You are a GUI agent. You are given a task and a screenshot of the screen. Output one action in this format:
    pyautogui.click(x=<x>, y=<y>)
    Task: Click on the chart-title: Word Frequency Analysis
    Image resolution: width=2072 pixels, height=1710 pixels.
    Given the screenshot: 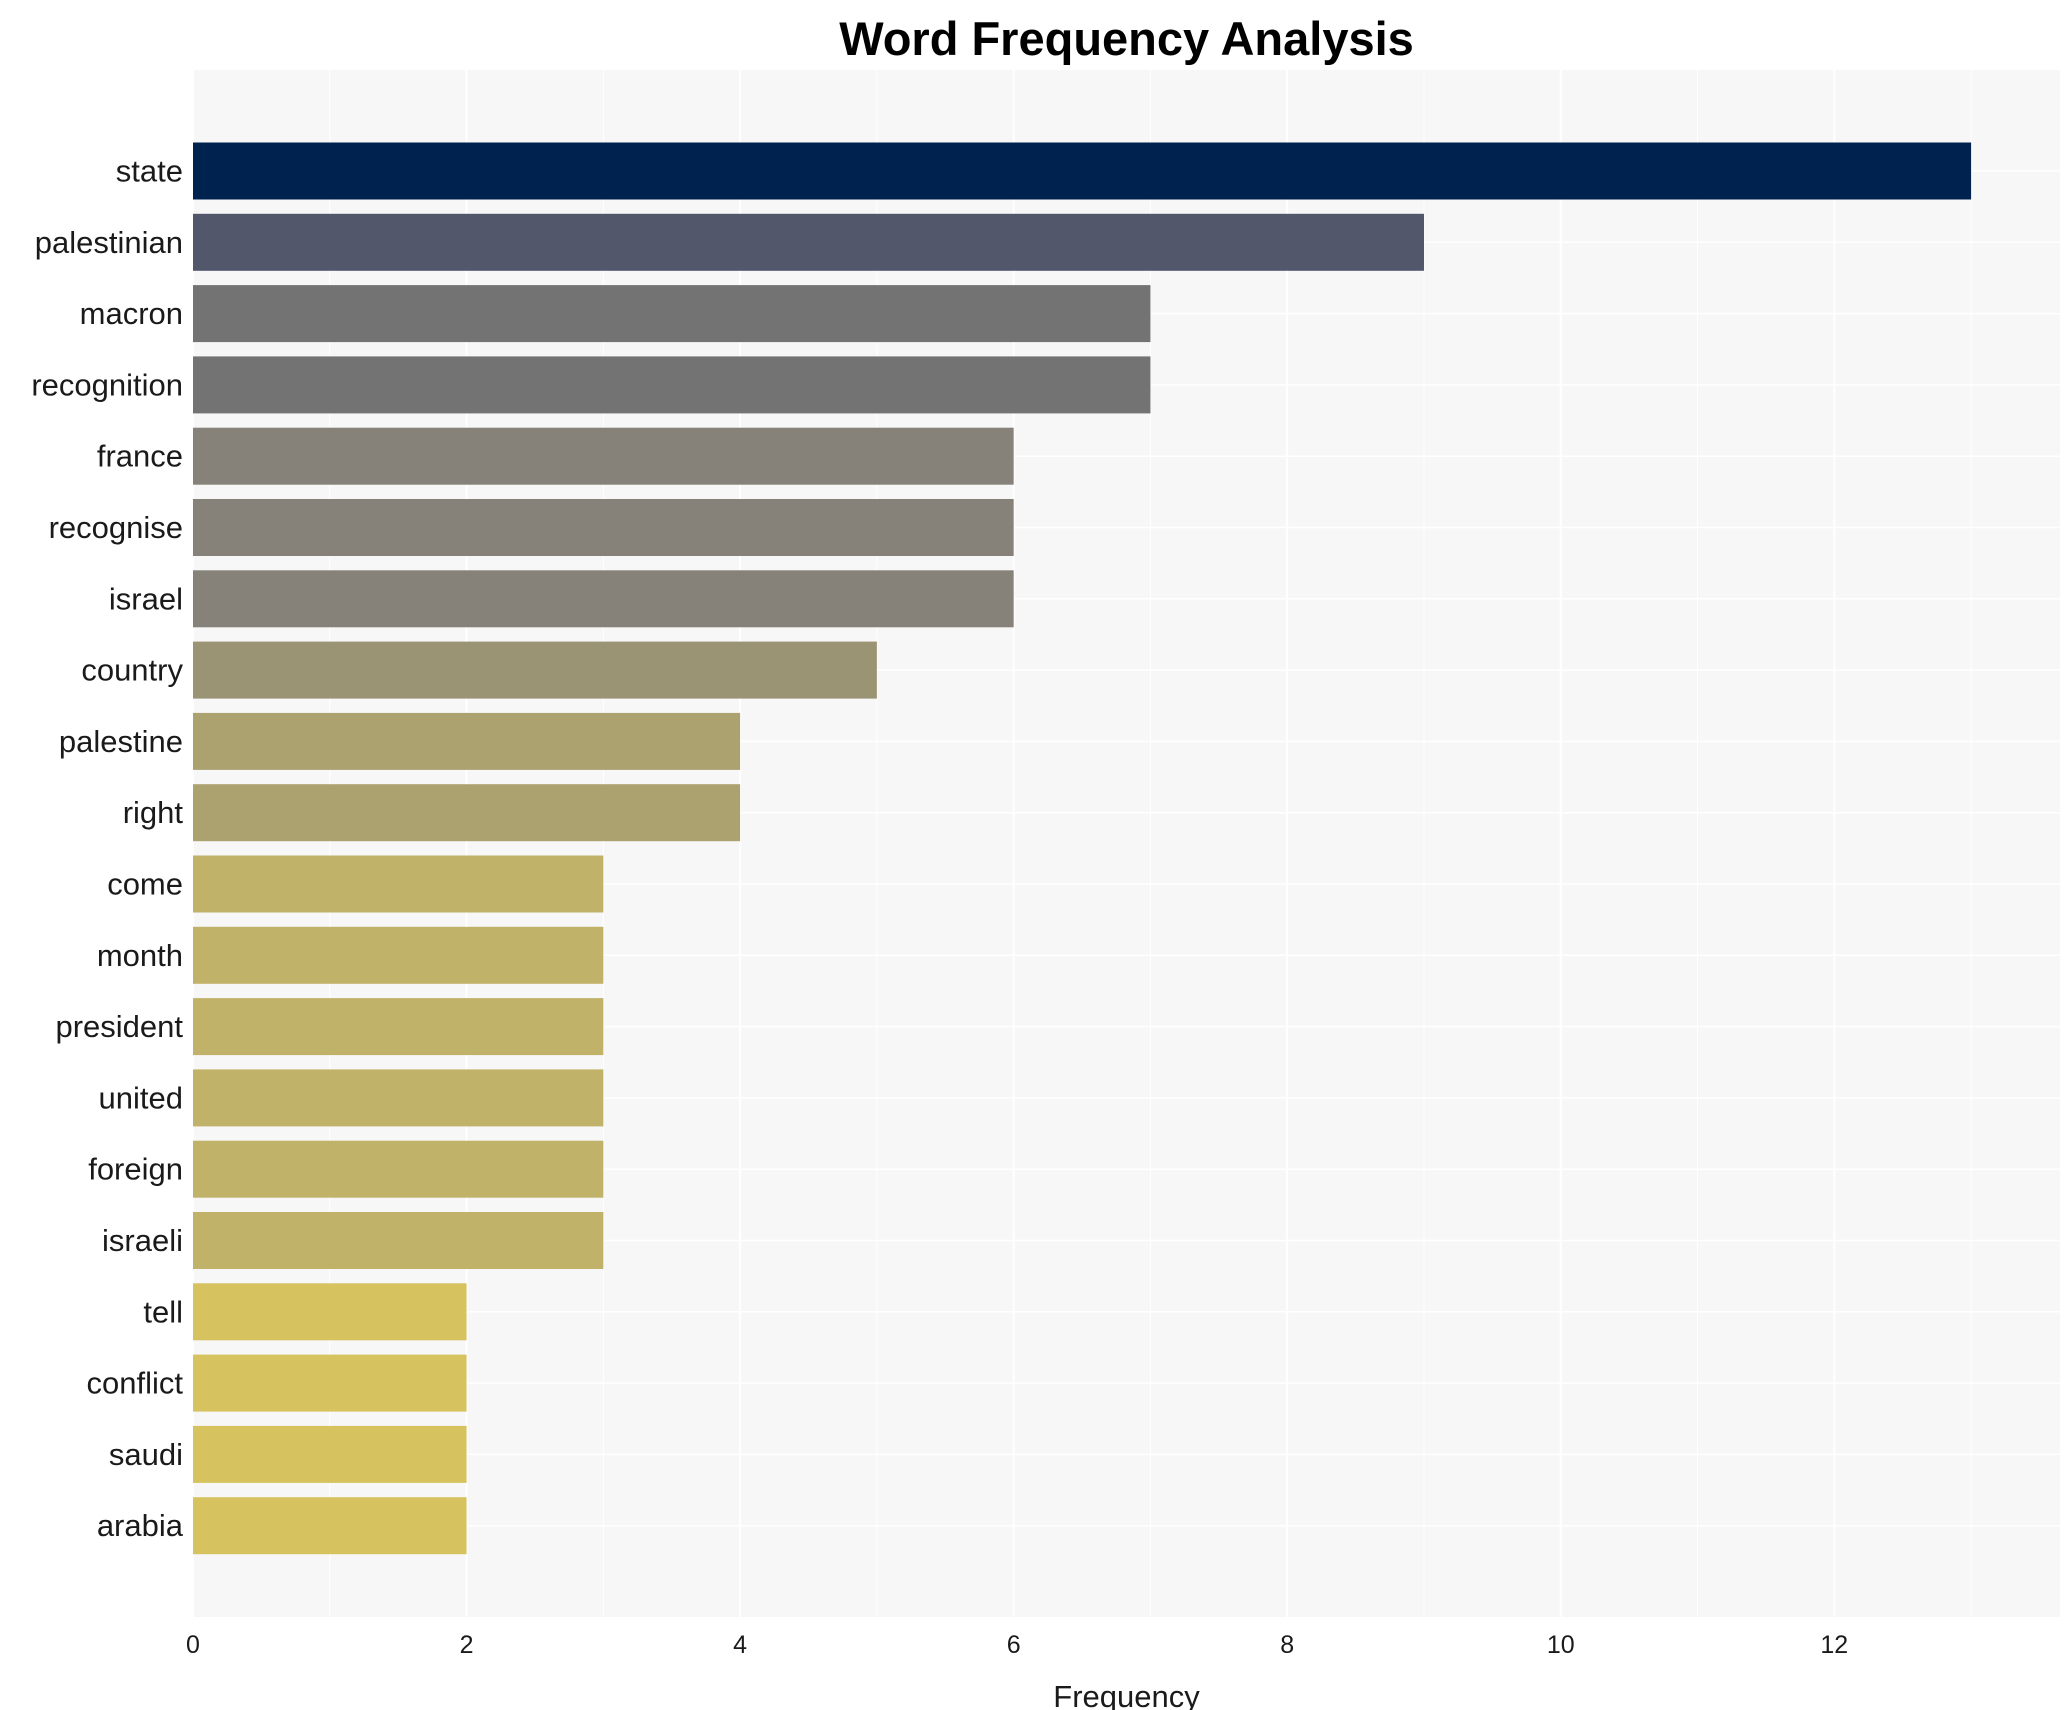 What is the action you would take?
    pyautogui.click(x=1126, y=38)
    